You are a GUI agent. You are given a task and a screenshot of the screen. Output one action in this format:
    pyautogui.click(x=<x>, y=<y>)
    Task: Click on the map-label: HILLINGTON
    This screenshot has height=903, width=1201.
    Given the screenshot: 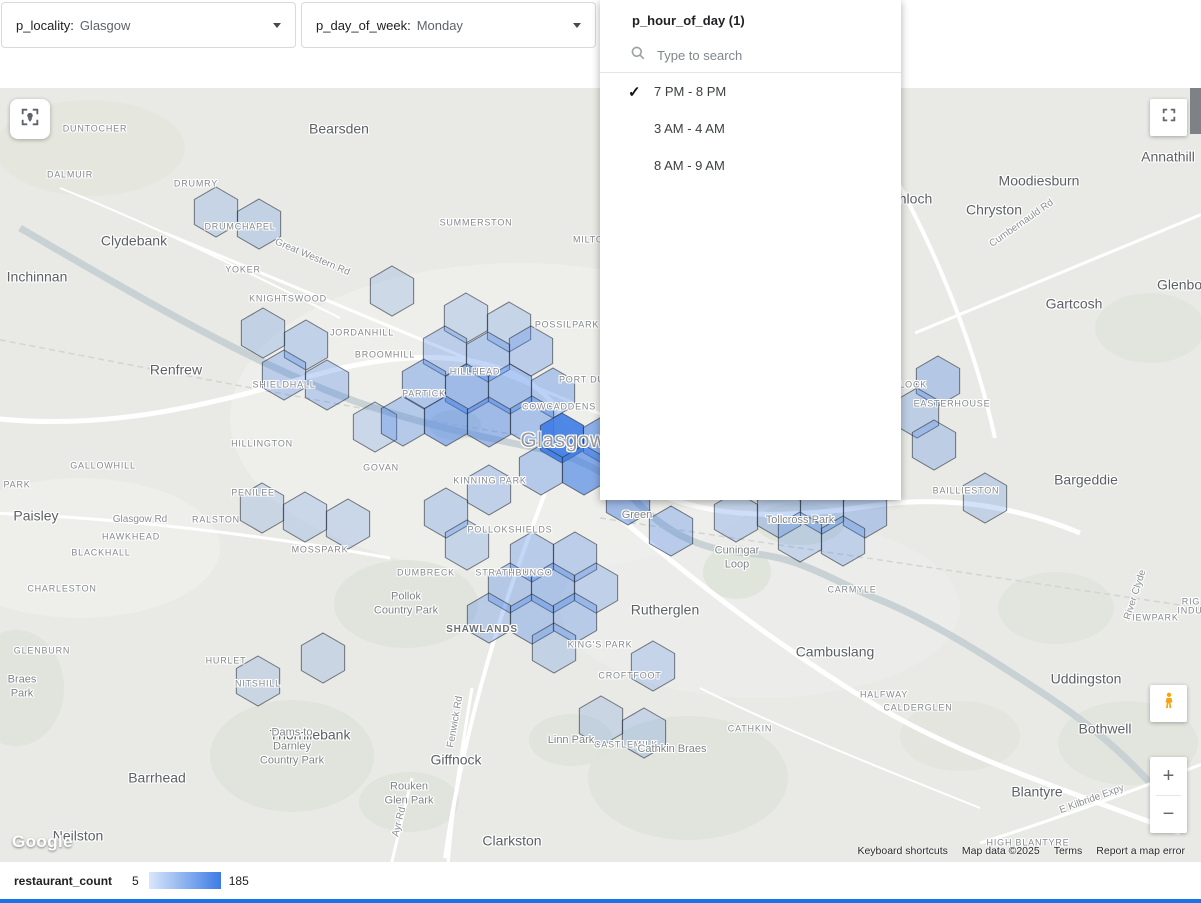 What is the action you would take?
    pyautogui.click(x=262, y=443)
    